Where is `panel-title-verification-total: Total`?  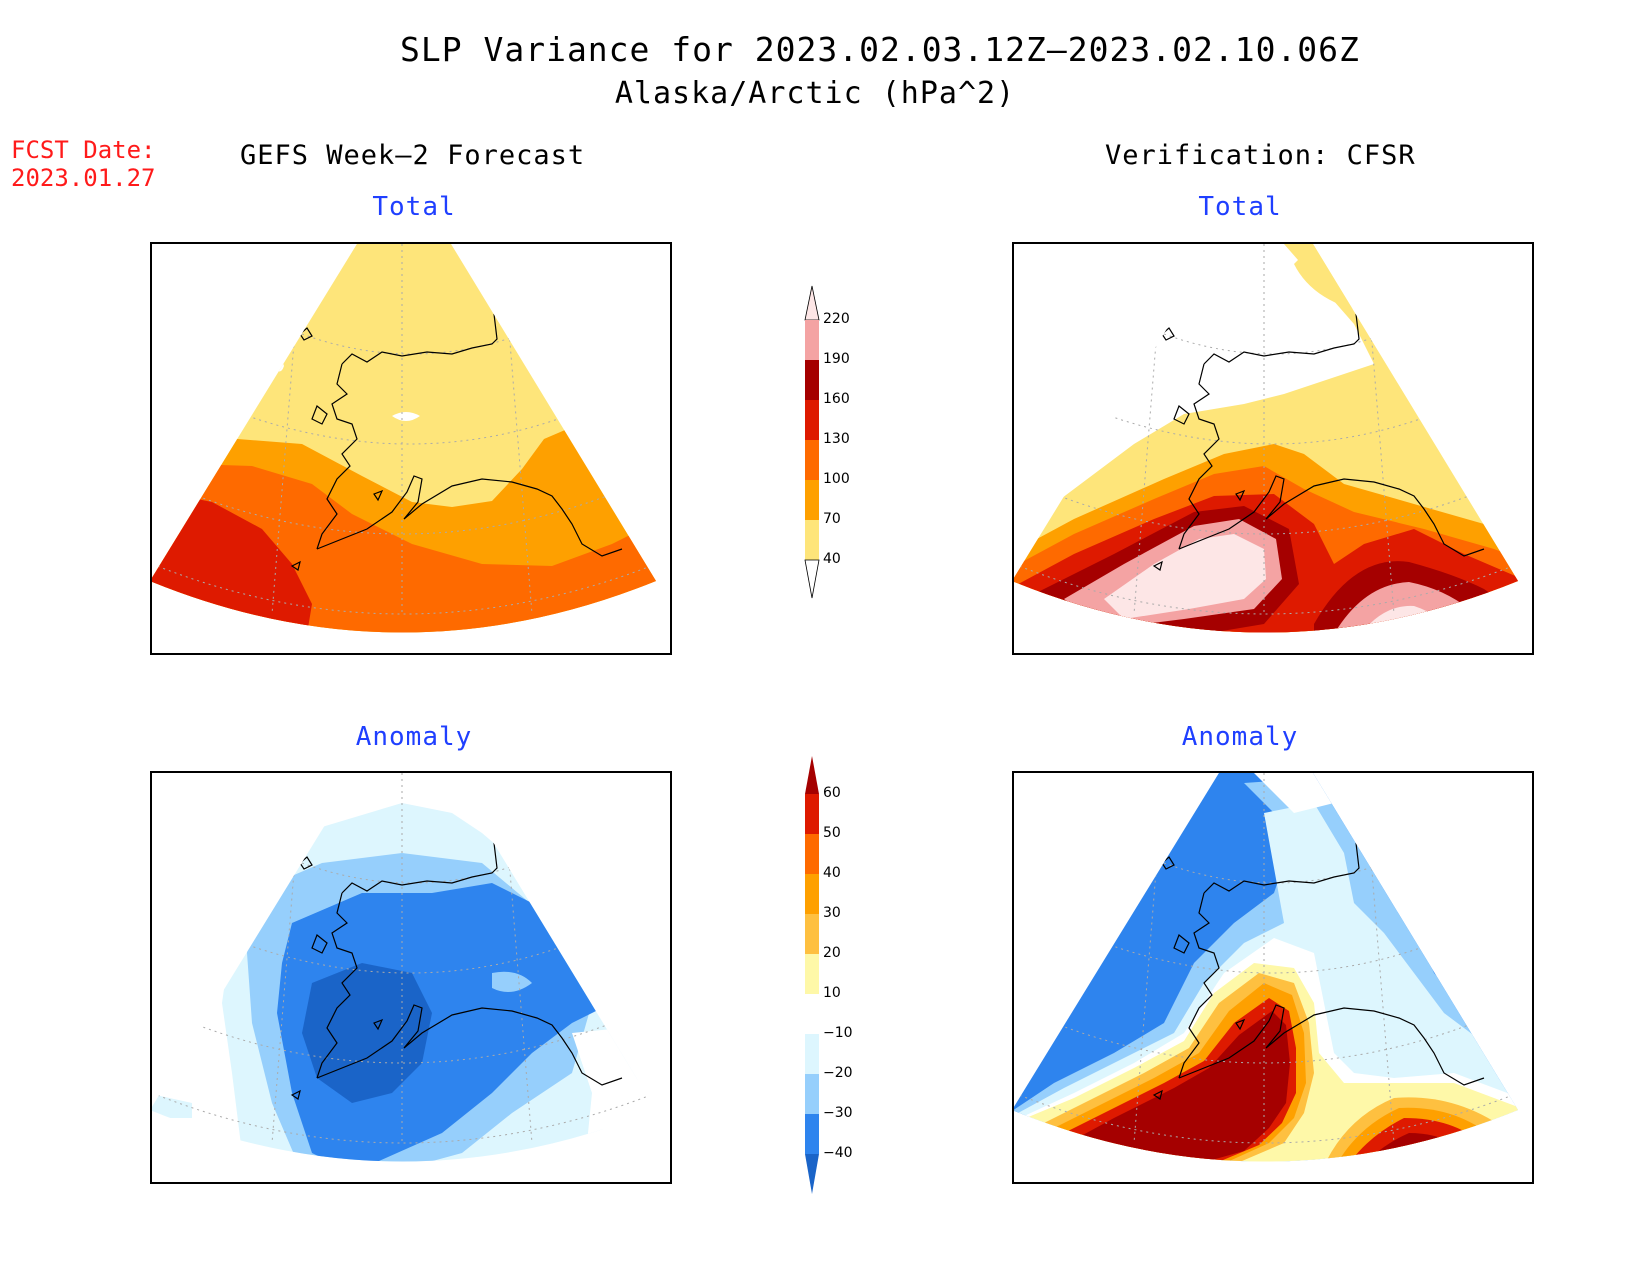
panel-title-verification-total: Total is located at coordinates (1240, 207).